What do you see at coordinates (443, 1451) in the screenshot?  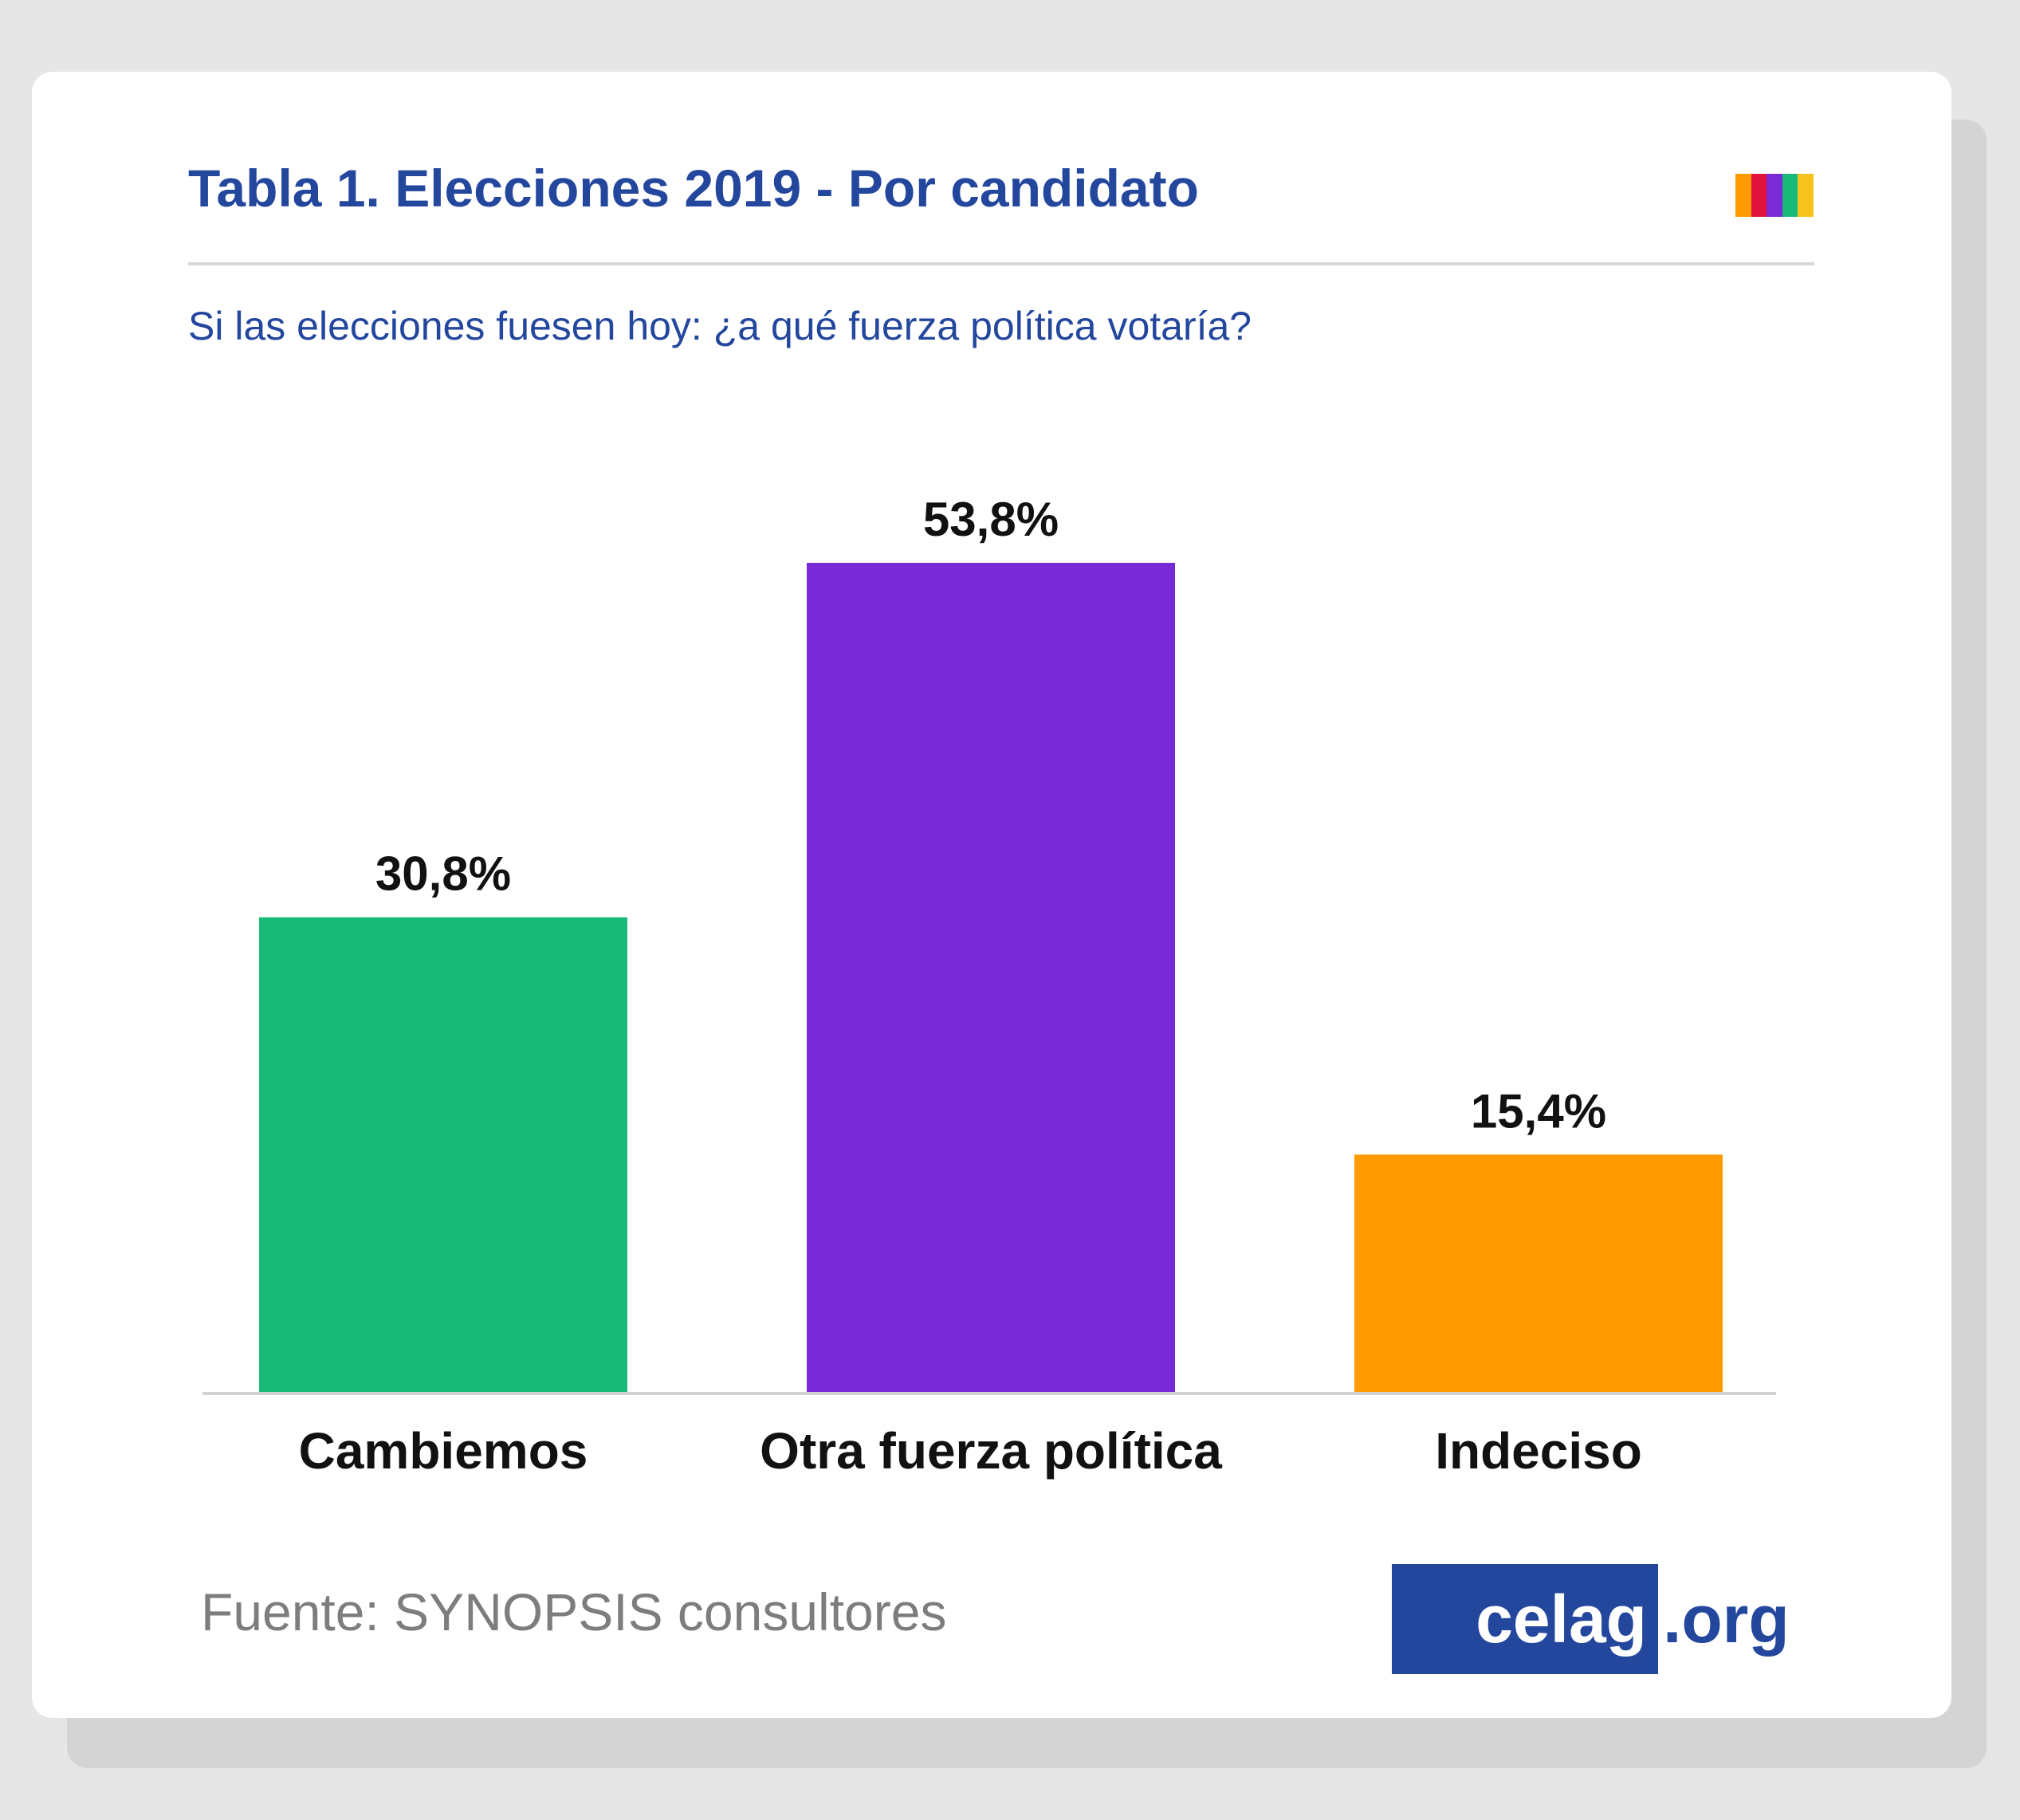 I see `category-label: Cambiemos` at bounding box center [443, 1451].